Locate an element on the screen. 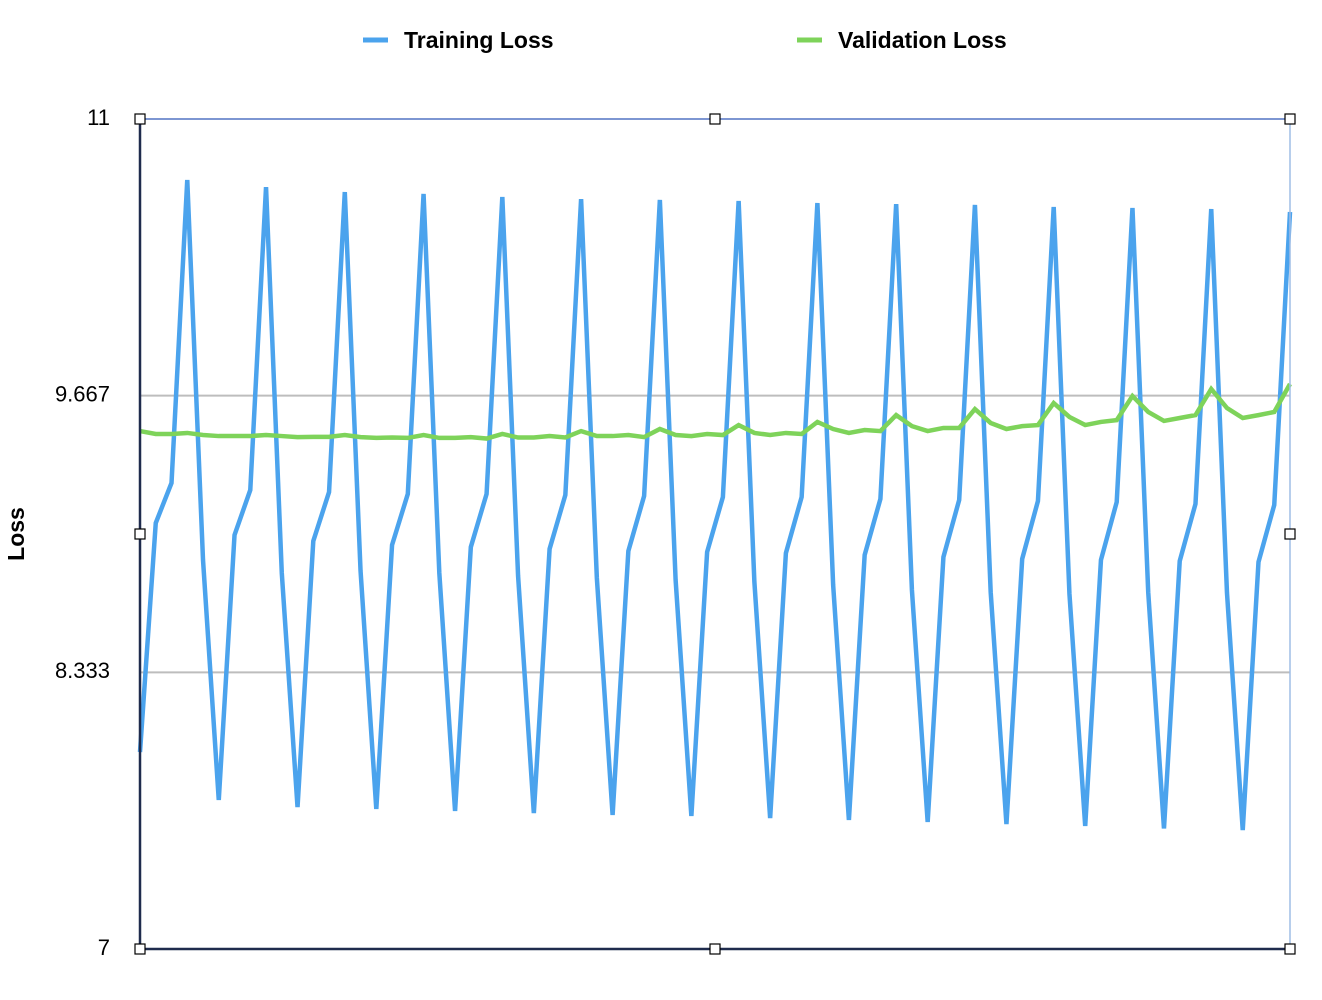 The height and width of the screenshot is (1000, 1322). series-line is located at coordinates (715, 411).